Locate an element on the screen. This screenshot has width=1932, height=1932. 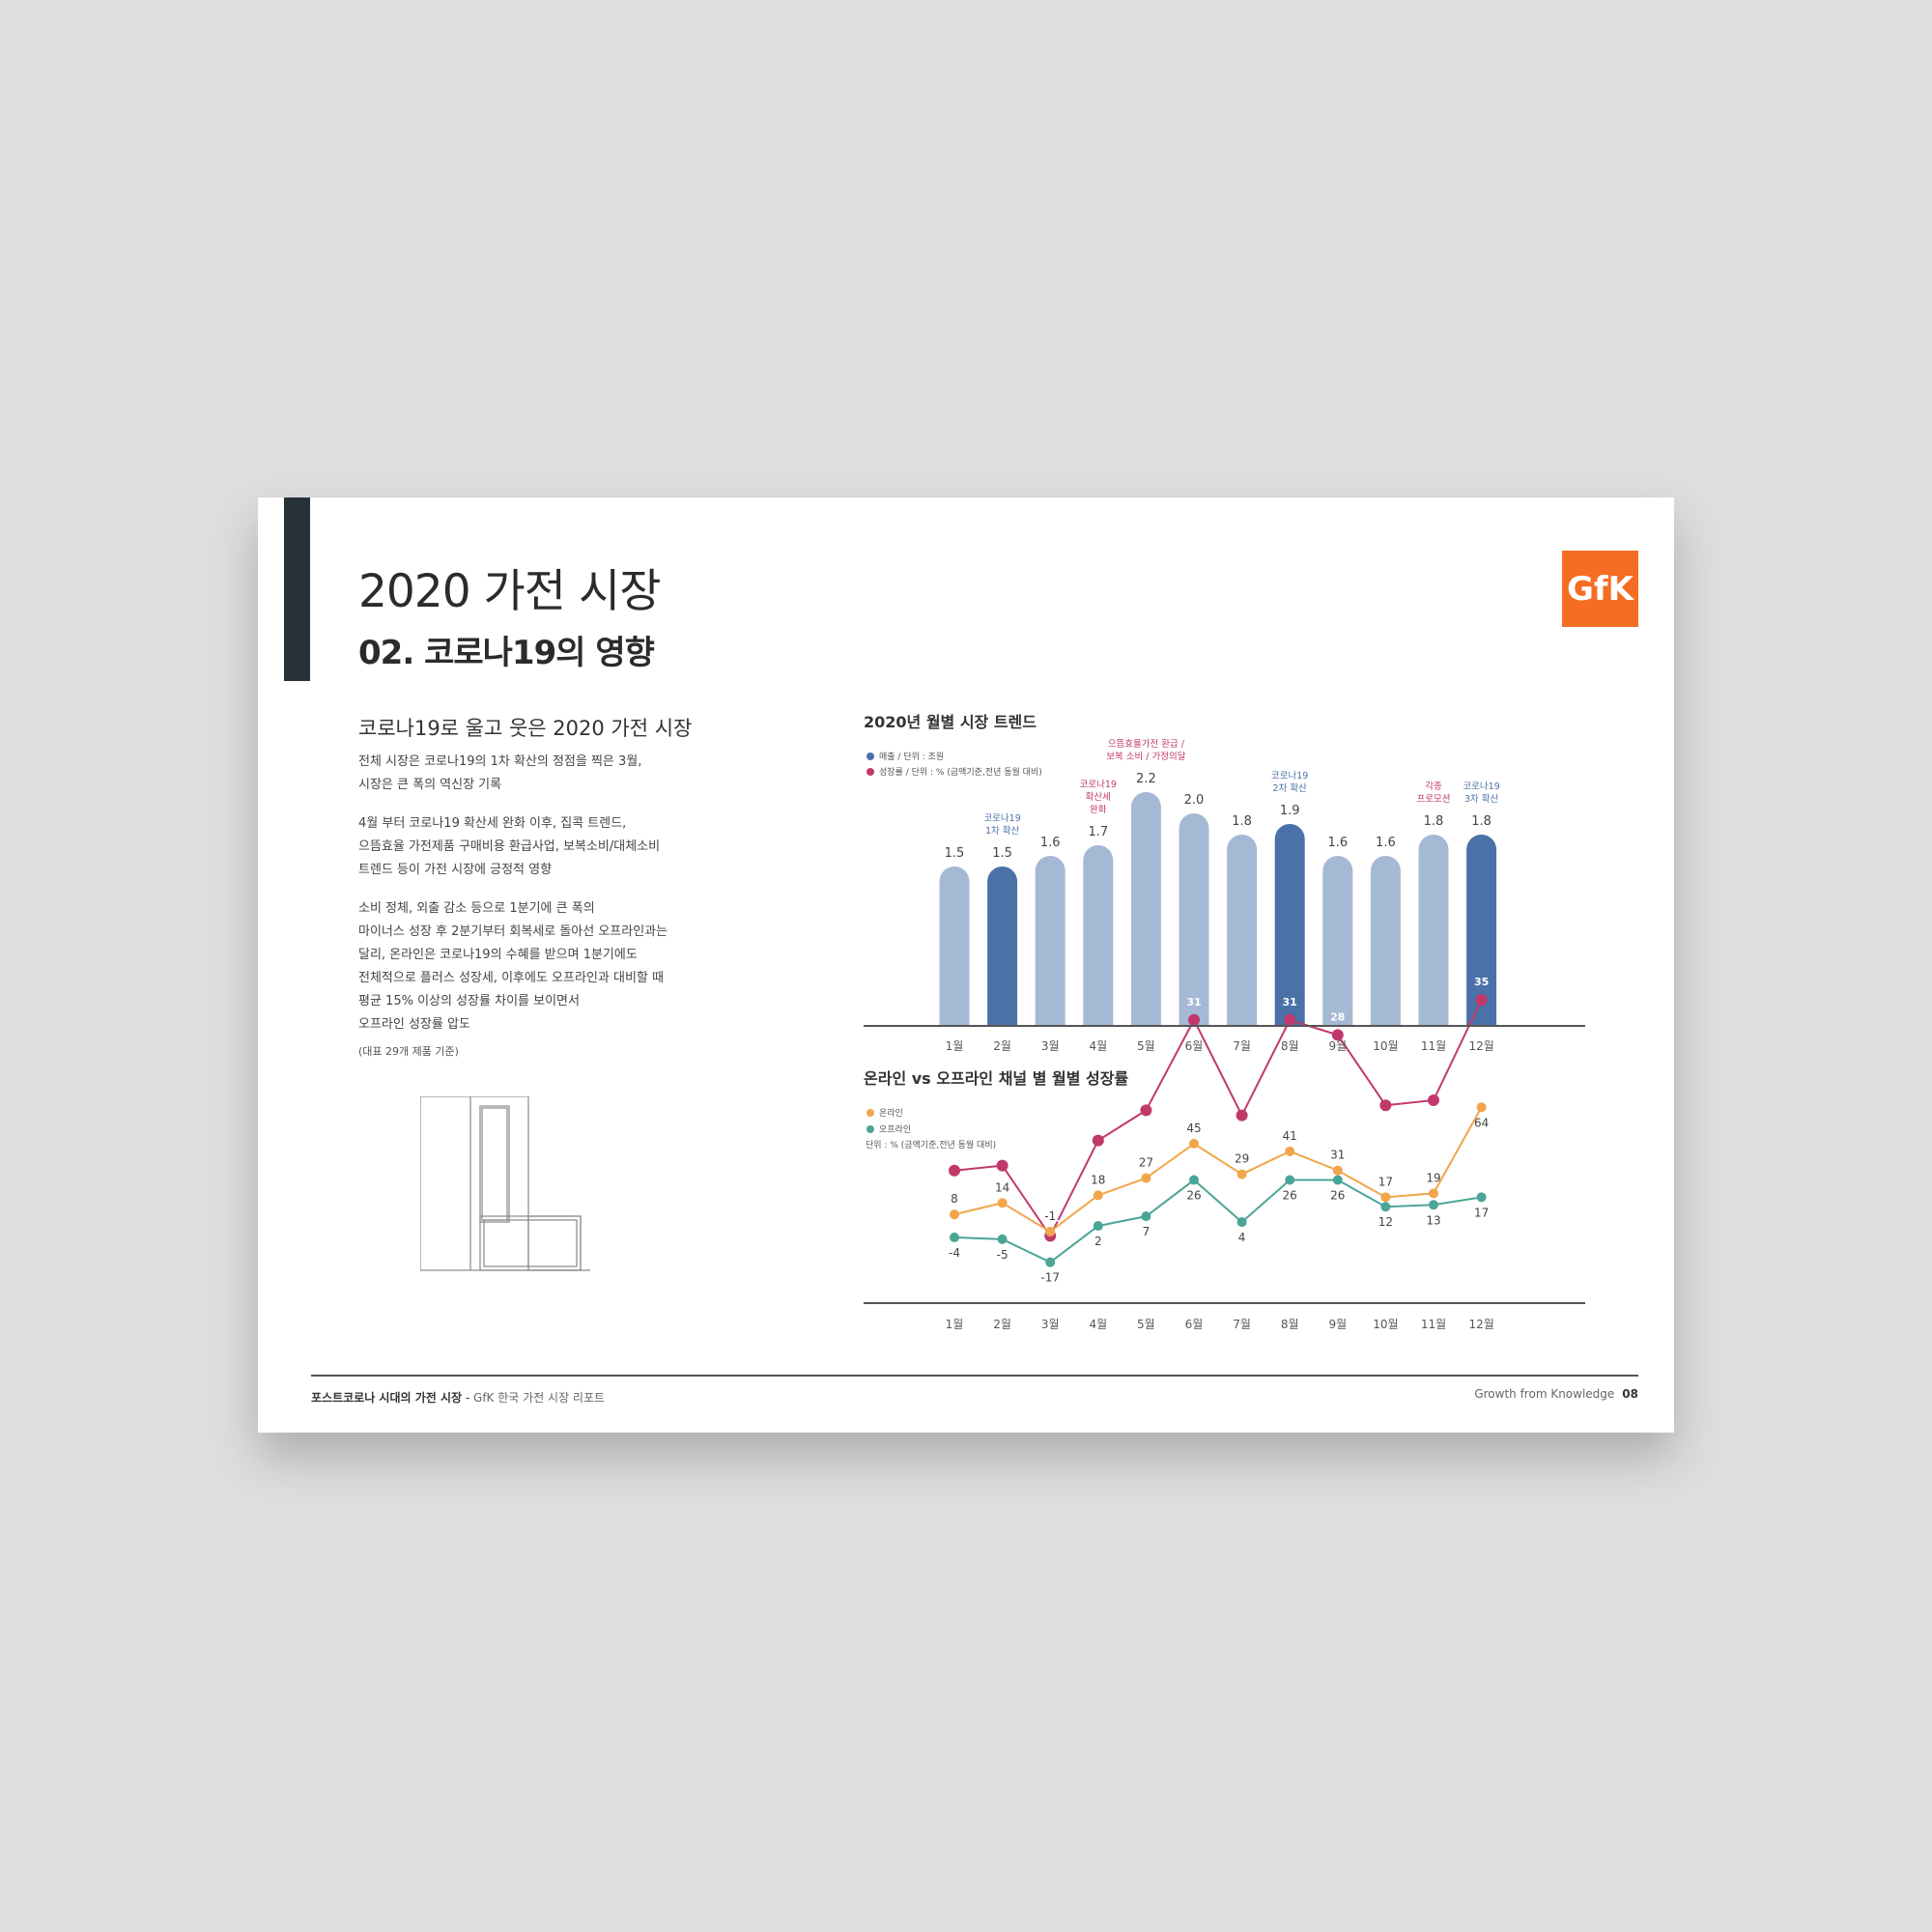
online-value-label: 41 is located at coordinates (1290, 1136).